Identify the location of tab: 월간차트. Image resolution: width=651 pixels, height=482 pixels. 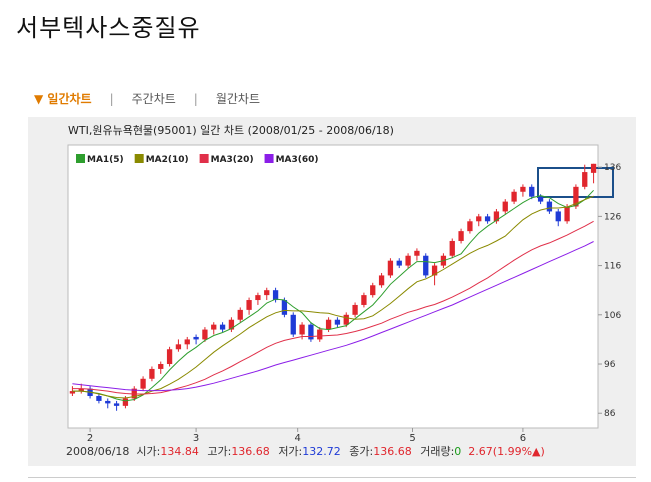
(238, 99).